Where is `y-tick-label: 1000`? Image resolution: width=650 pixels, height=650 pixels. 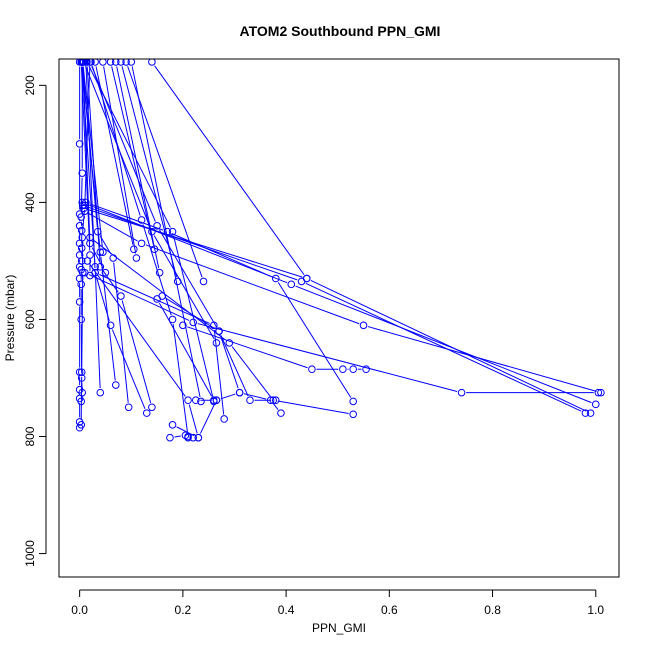
y-tick-label: 1000 is located at coordinates (30, 553).